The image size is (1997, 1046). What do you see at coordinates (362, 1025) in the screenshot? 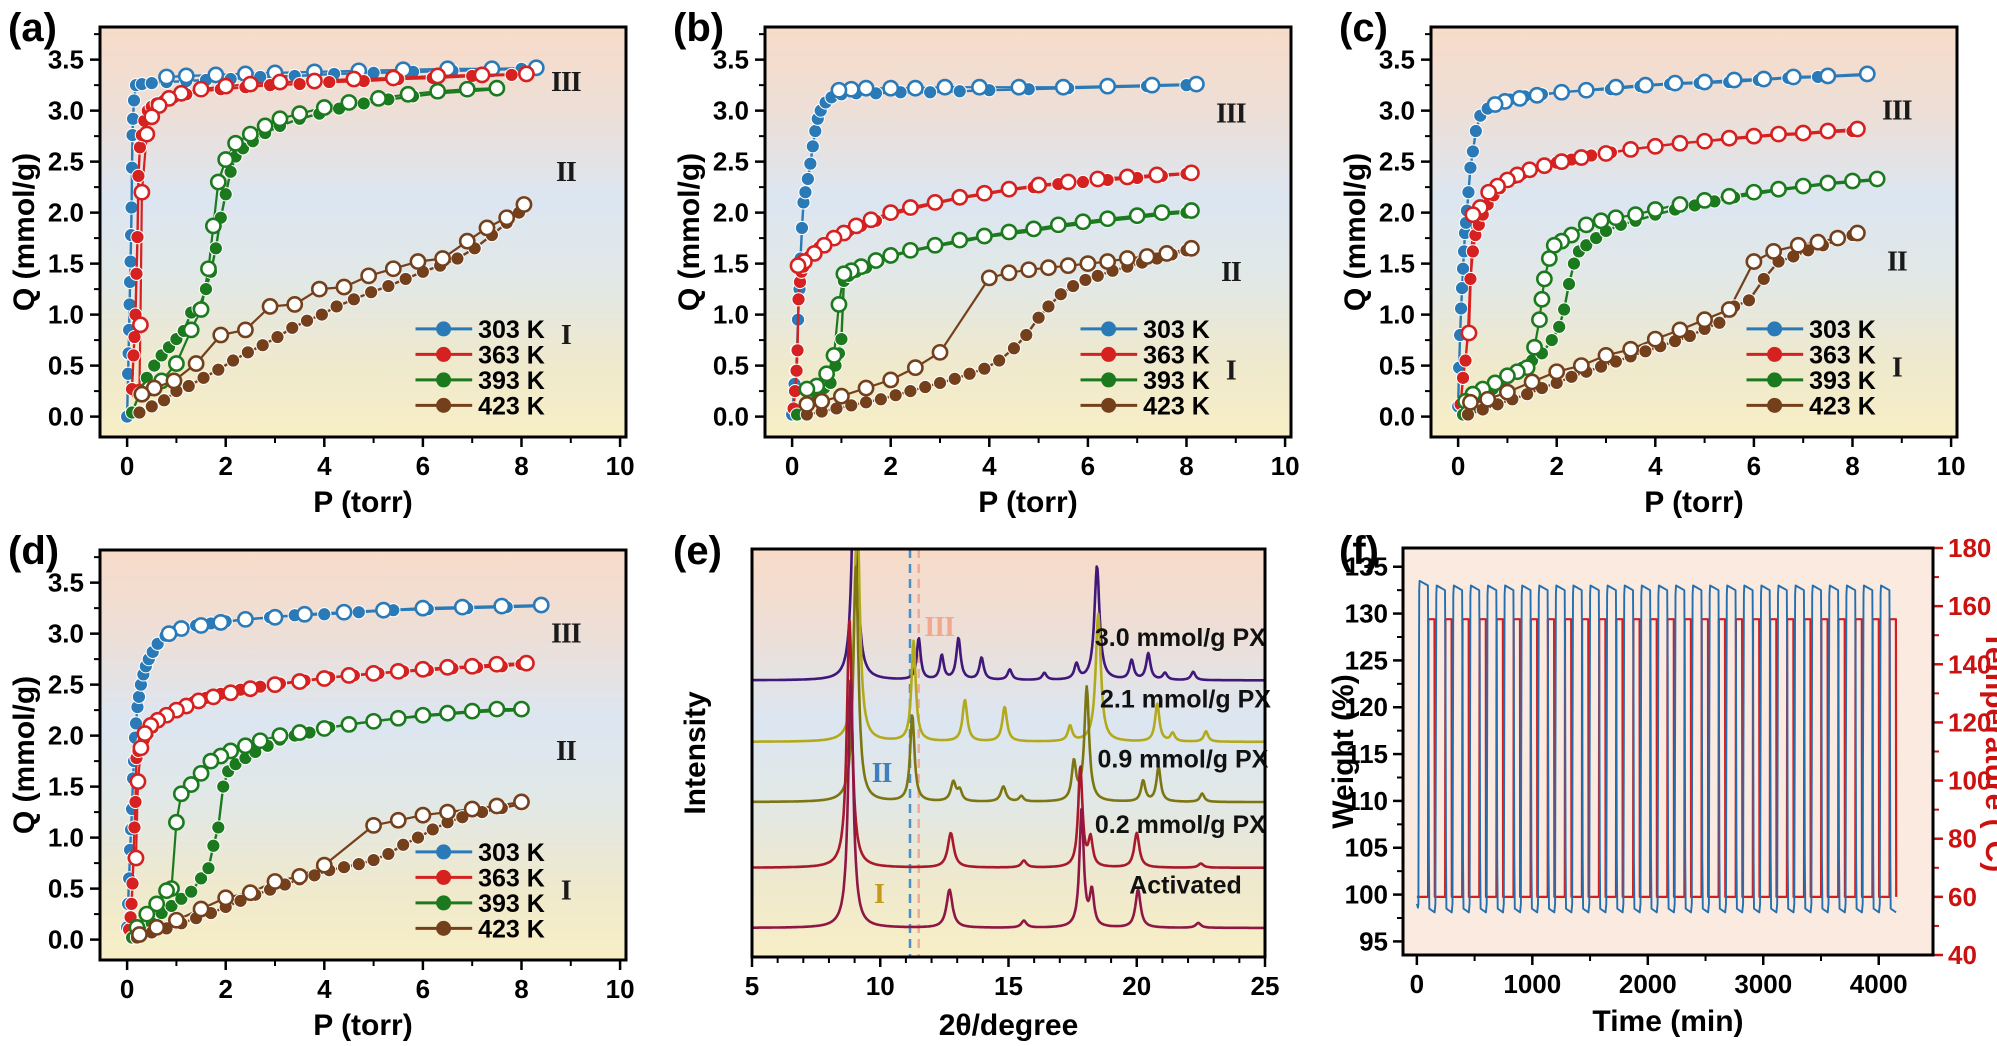
I see `x-axis-title: P (torr)` at bounding box center [362, 1025].